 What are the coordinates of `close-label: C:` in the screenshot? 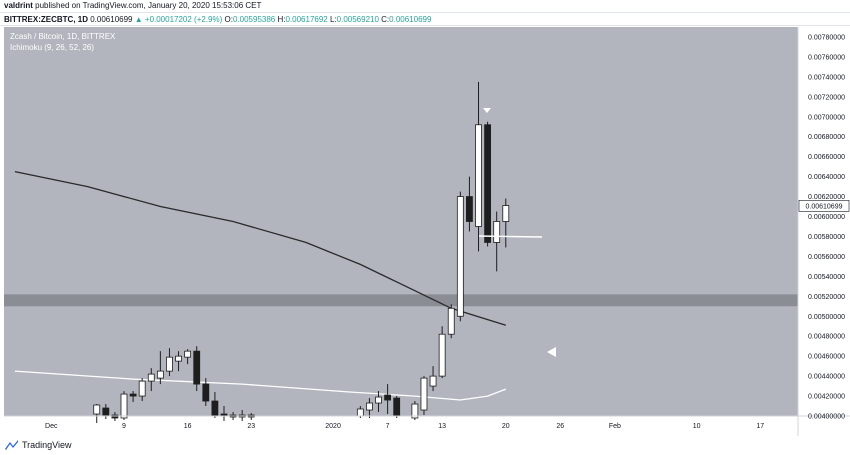 It's located at (385, 19).